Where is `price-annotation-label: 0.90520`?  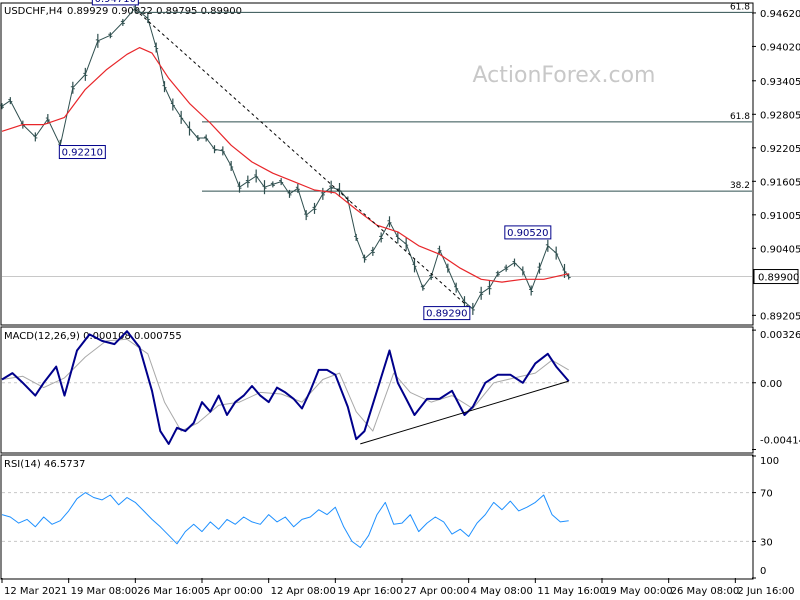
price-annotation-label: 0.90520 is located at coordinates (527, 233).